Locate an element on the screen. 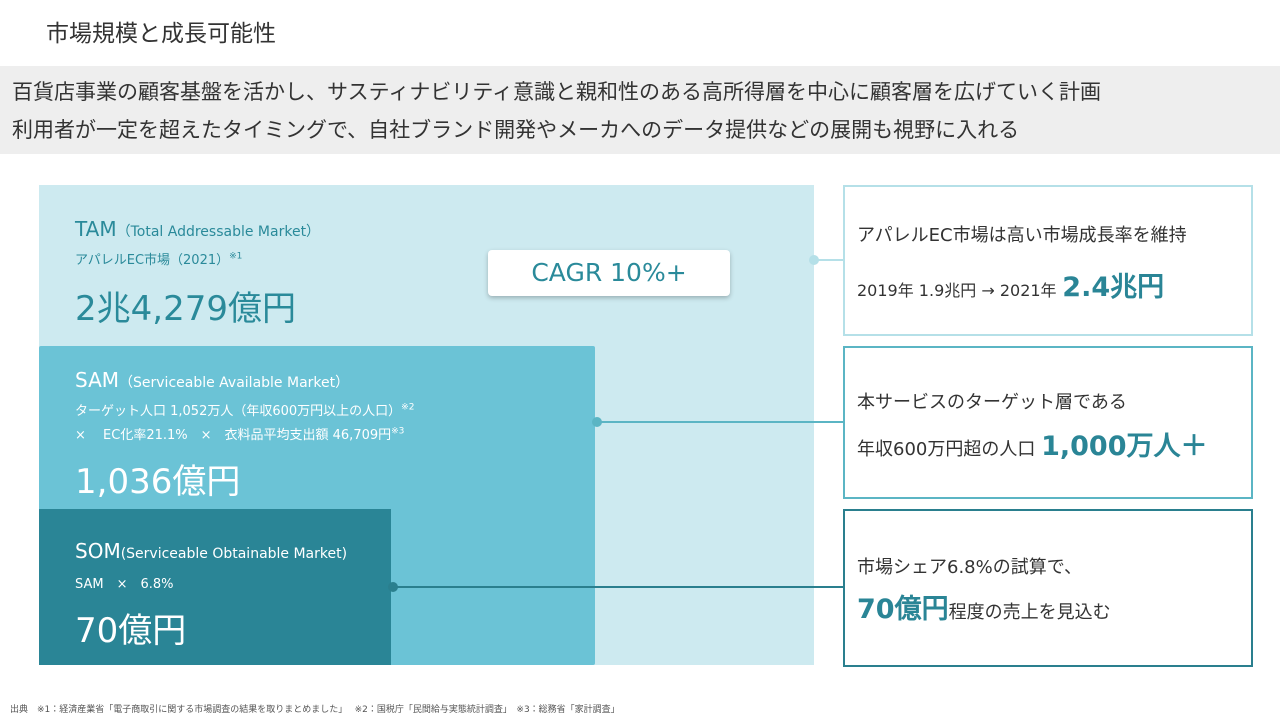 This screenshot has height=720, width=1280. som-desc: SAM × 6.8% is located at coordinates (124, 584).